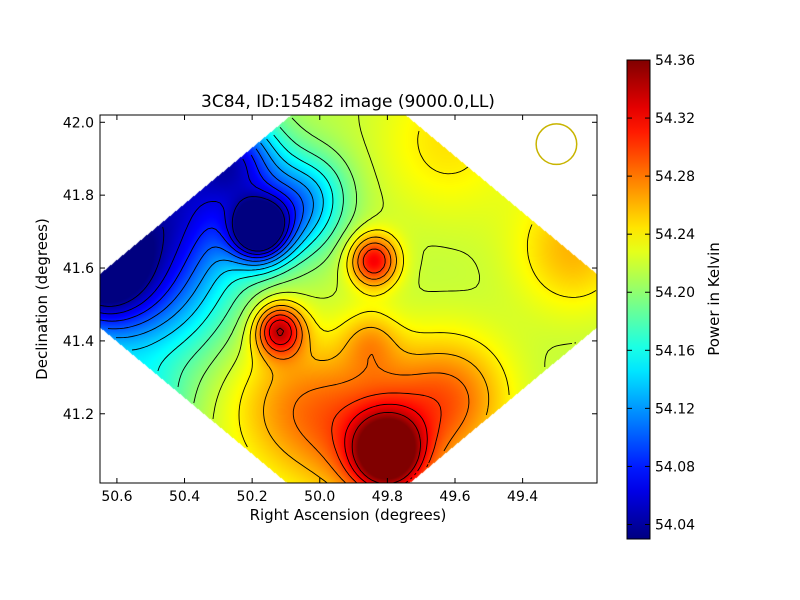 The height and width of the screenshot is (600, 800). I want to click on y-tick-label: 41.6, so click(78, 269).